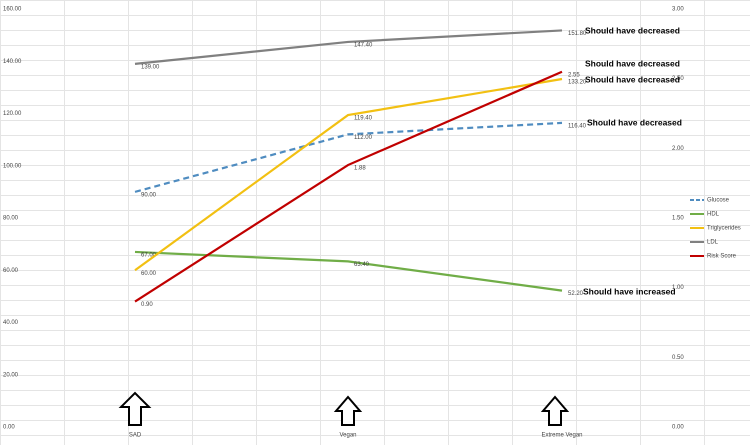 This screenshot has width=750, height=445. What do you see at coordinates (11, 323) in the screenshot?
I see `y-tick-label: 40.00` at bounding box center [11, 323].